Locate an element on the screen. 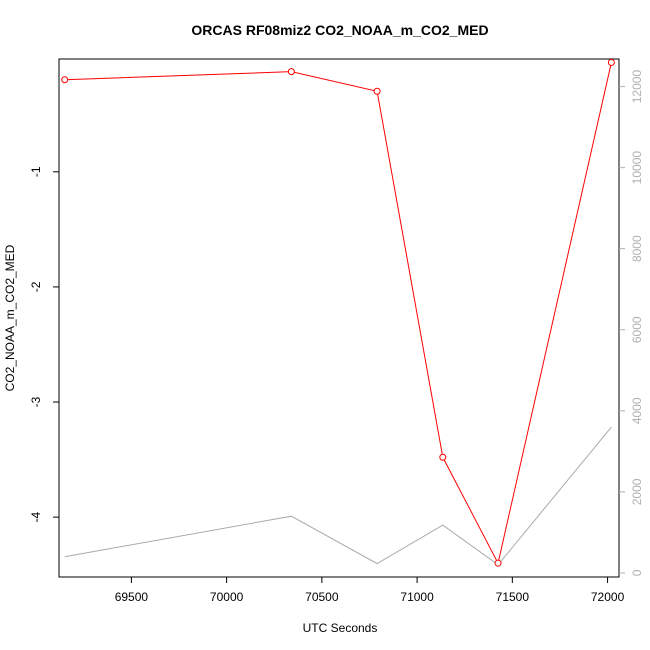  chart-title: ORCAS RF08miz2 CO2_NOAA_m_CO2_MED is located at coordinates (339, 30).